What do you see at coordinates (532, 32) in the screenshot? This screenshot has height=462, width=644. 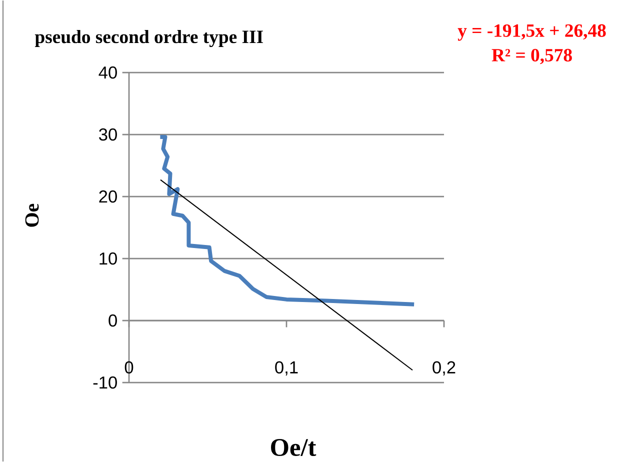 I see `text: y = -191,5x + 26,48` at bounding box center [532, 32].